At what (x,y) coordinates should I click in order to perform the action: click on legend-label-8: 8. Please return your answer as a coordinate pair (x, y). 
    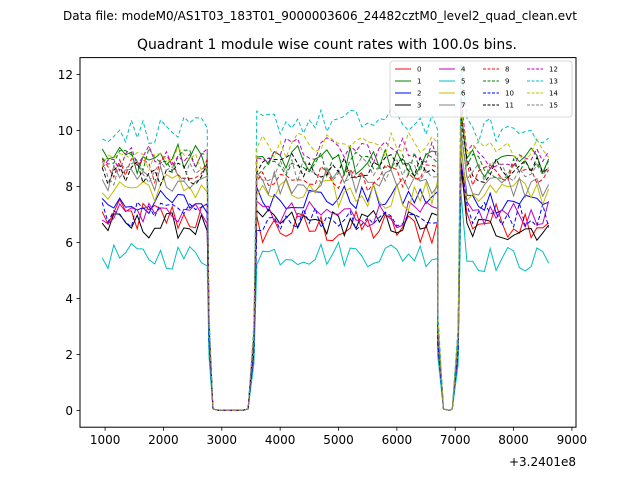
    Looking at the image, I should click on (507, 70).